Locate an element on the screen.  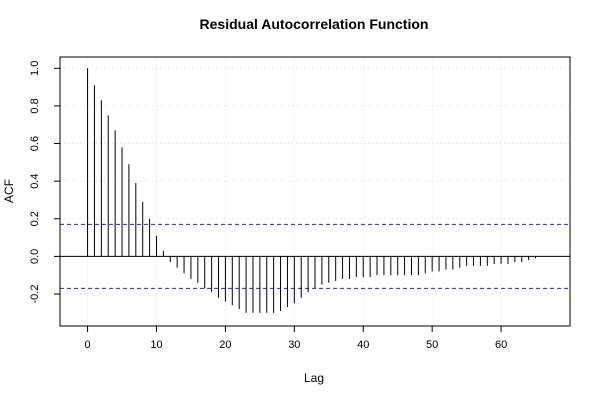
x-tick-label: 0 is located at coordinates (88, 345).